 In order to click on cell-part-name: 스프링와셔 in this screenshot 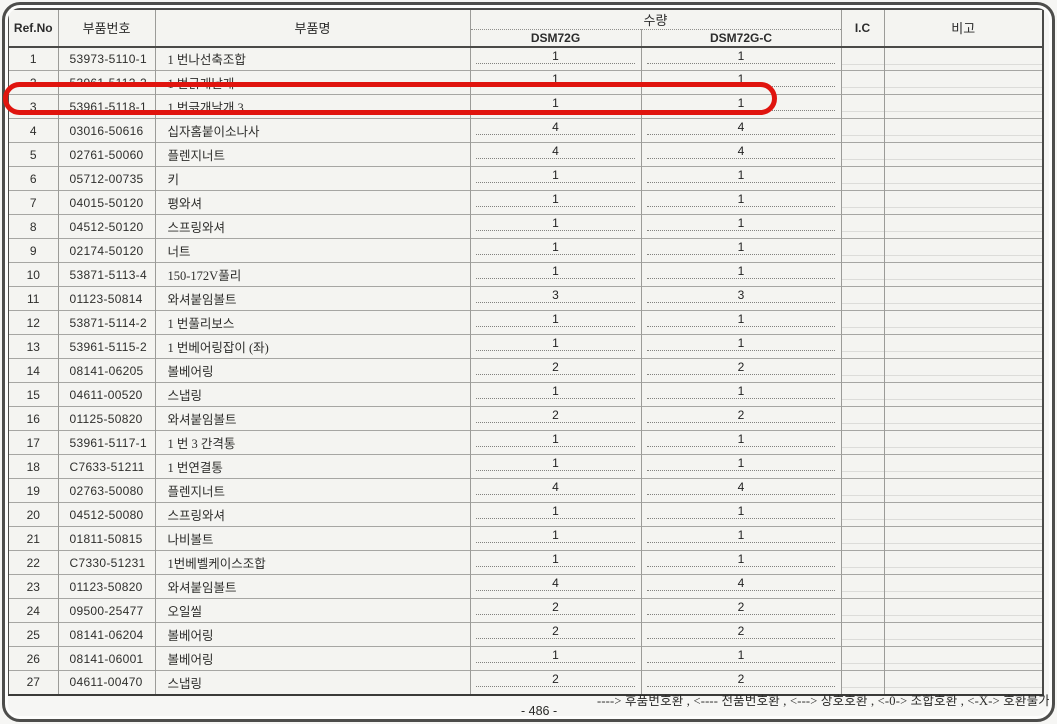, I will do `click(312, 226)`.